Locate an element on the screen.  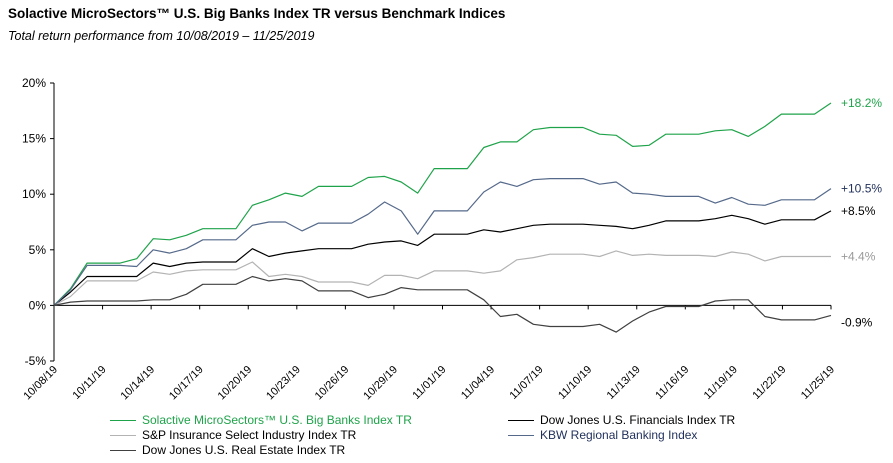
legend-item-insurance: S&P Insurance Select Industry Index TR is located at coordinates (233, 435).